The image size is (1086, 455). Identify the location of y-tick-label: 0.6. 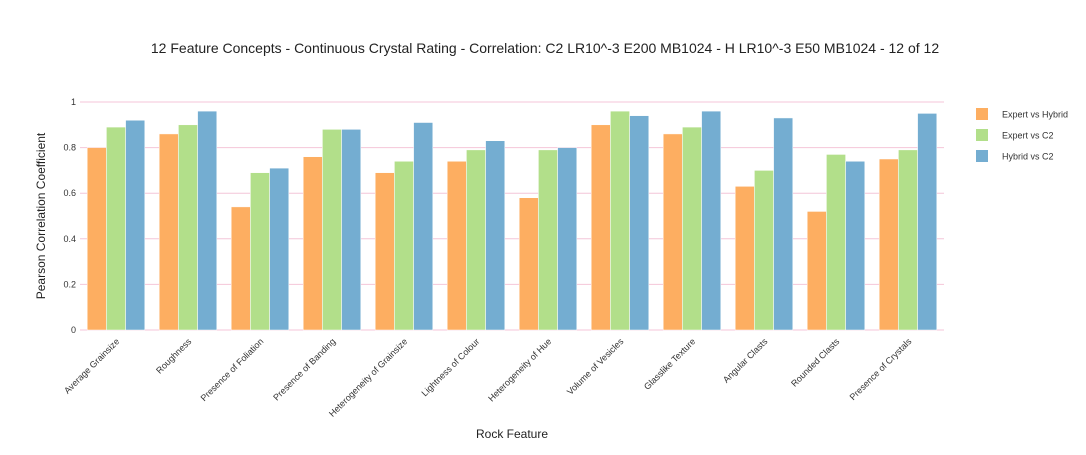
(69, 193).